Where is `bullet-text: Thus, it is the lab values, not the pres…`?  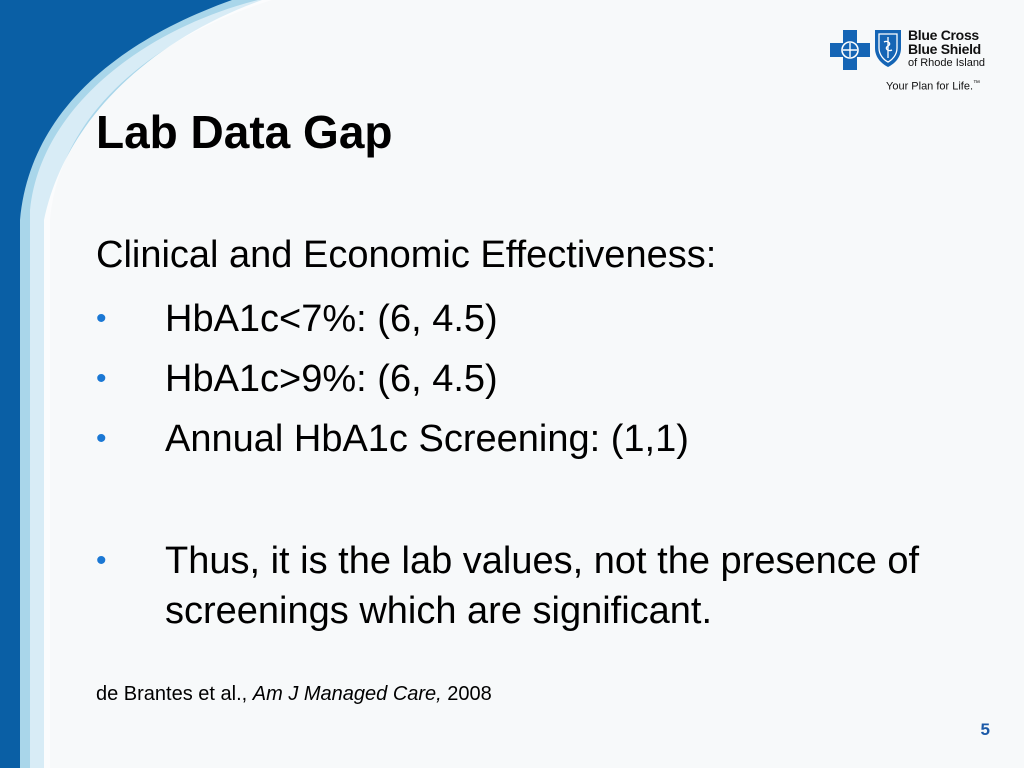
bullet-text: Thus, it is the lab values, not the pres… is located at coordinates (542, 586).